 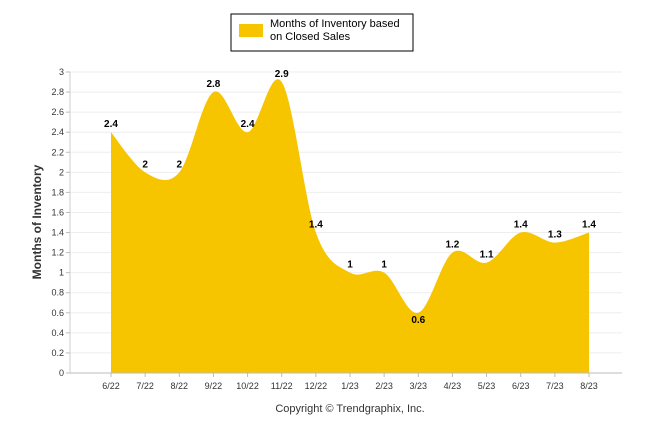 What do you see at coordinates (310, 37) in the screenshot?
I see `legend-label-line-2: on Closed Sales` at bounding box center [310, 37].